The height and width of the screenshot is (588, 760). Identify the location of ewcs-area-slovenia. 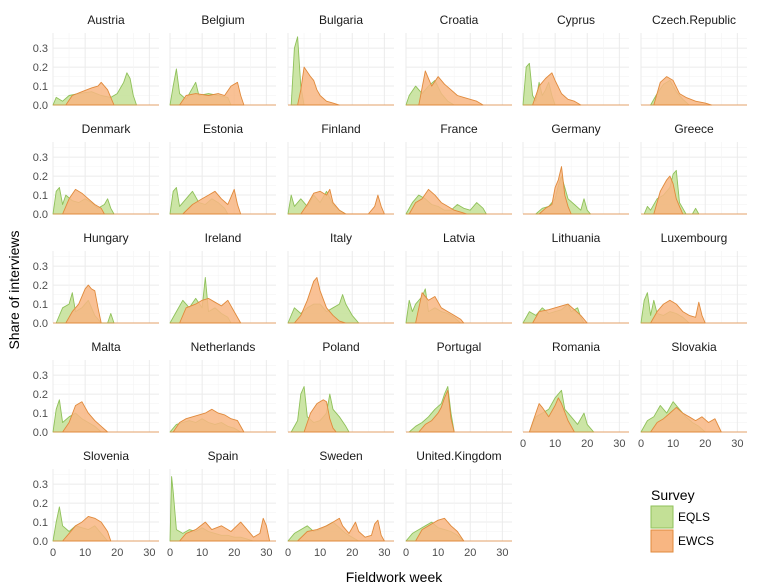
(87, 528).